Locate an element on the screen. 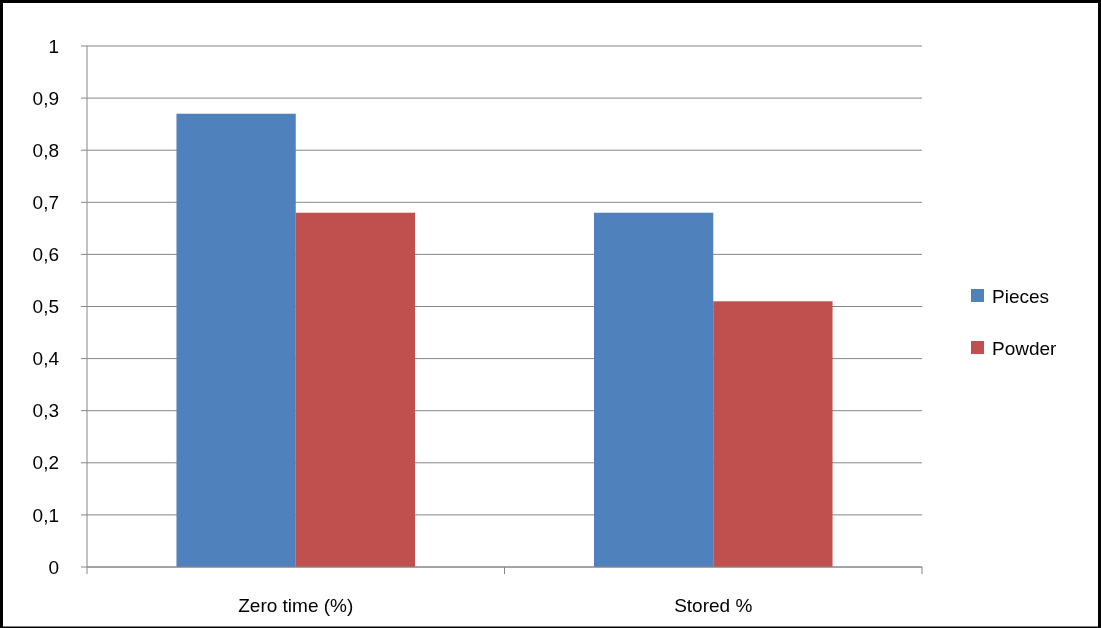 The width and height of the screenshot is (1101, 628). y-tick-label: 0 is located at coordinates (53, 567).